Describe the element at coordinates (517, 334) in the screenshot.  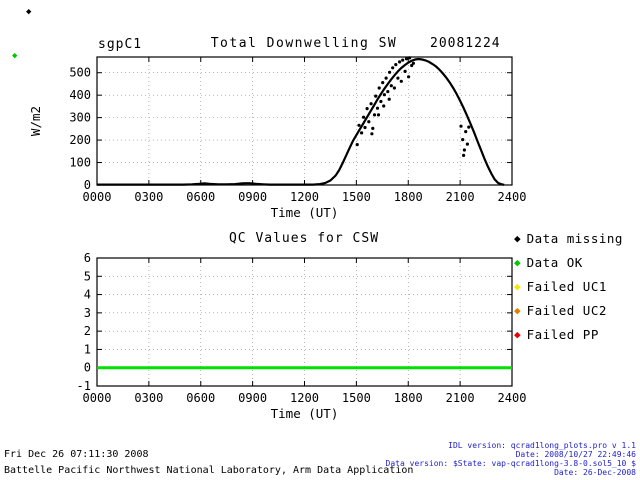
I see `failed-pp-diamond-icon: ◆` at that location.